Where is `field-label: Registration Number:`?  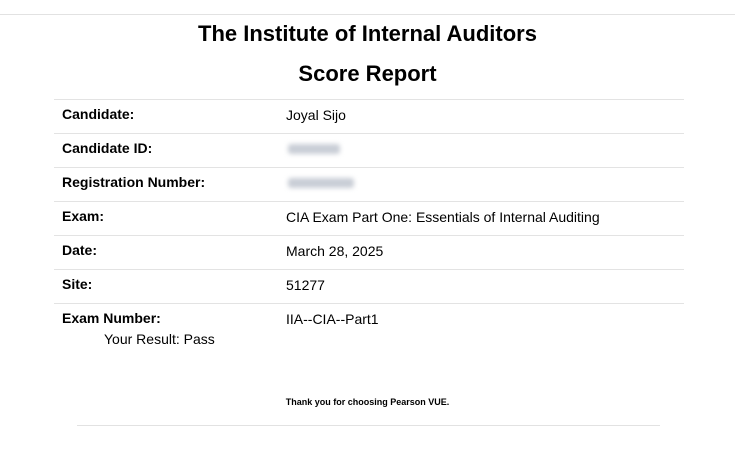
field-label: Registration Number: is located at coordinates (134, 182).